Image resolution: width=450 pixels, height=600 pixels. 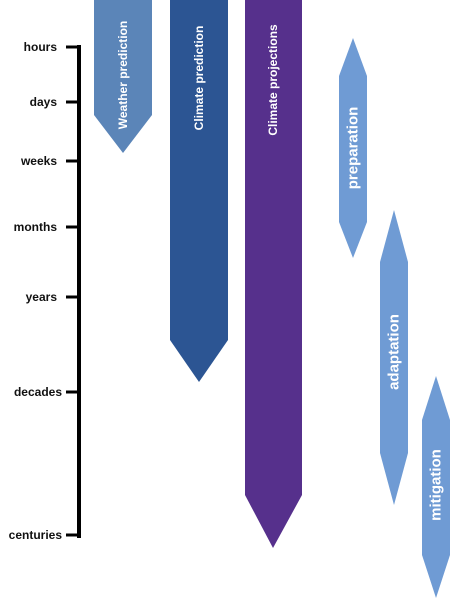 I want to click on band-label-climate-projections: Climate projections, so click(x=273, y=80).